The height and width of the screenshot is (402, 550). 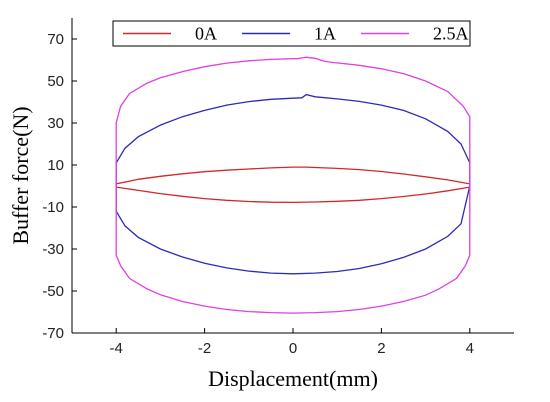 I want to click on legend-box, so click(x=291, y=33).